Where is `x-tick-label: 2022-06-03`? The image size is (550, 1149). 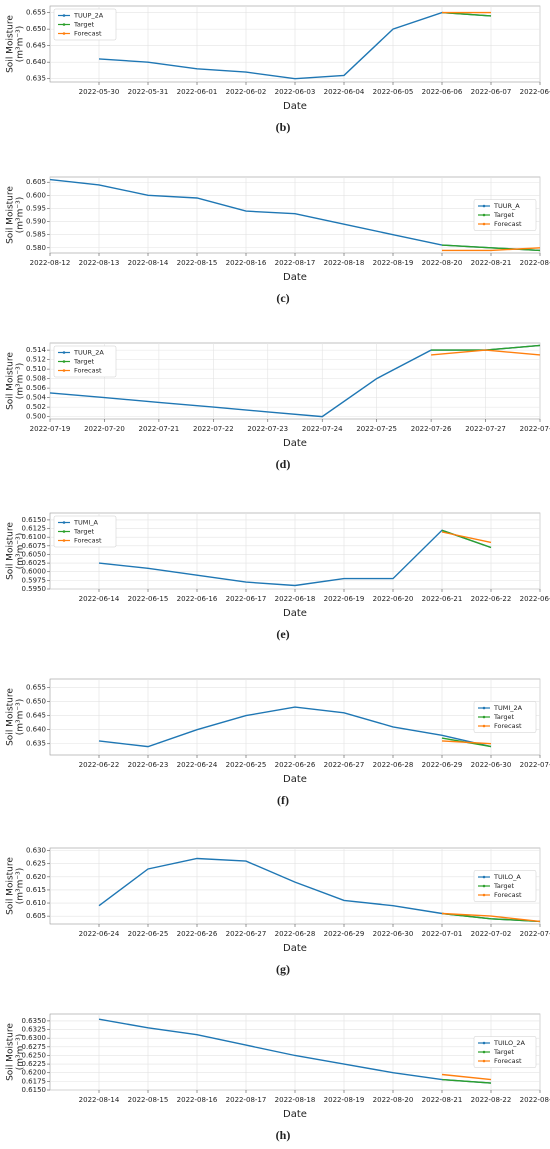
x-tick-label: 2022-06-03 is located at coordinates (295, 92).